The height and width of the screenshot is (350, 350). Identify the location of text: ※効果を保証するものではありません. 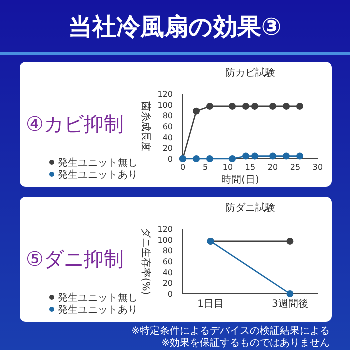
(246, 343).